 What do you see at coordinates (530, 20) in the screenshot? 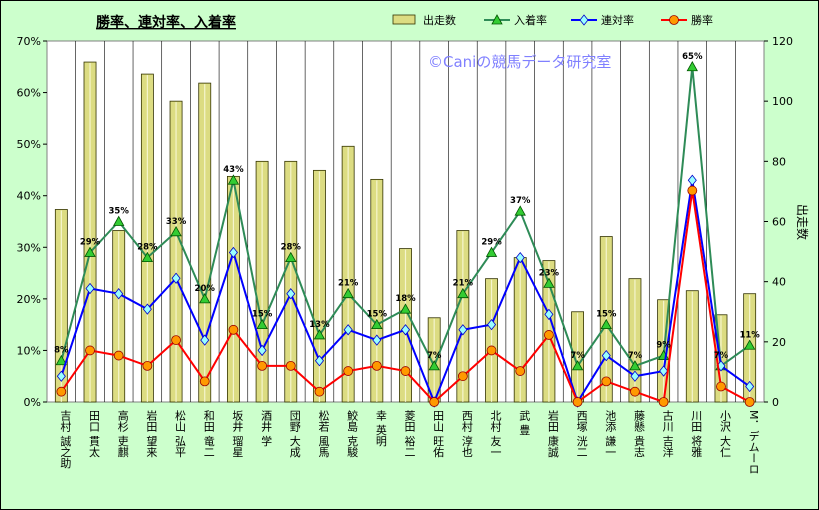
I see `legend-label: 入着率` at bounding box center [530, 20].